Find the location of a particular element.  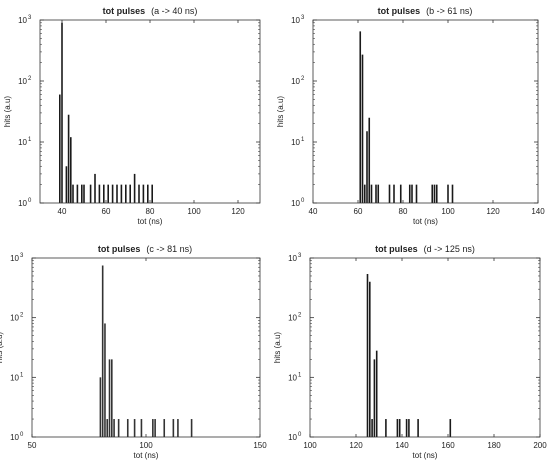

x-tick-label: 50 is located at coordinates (32, 445).